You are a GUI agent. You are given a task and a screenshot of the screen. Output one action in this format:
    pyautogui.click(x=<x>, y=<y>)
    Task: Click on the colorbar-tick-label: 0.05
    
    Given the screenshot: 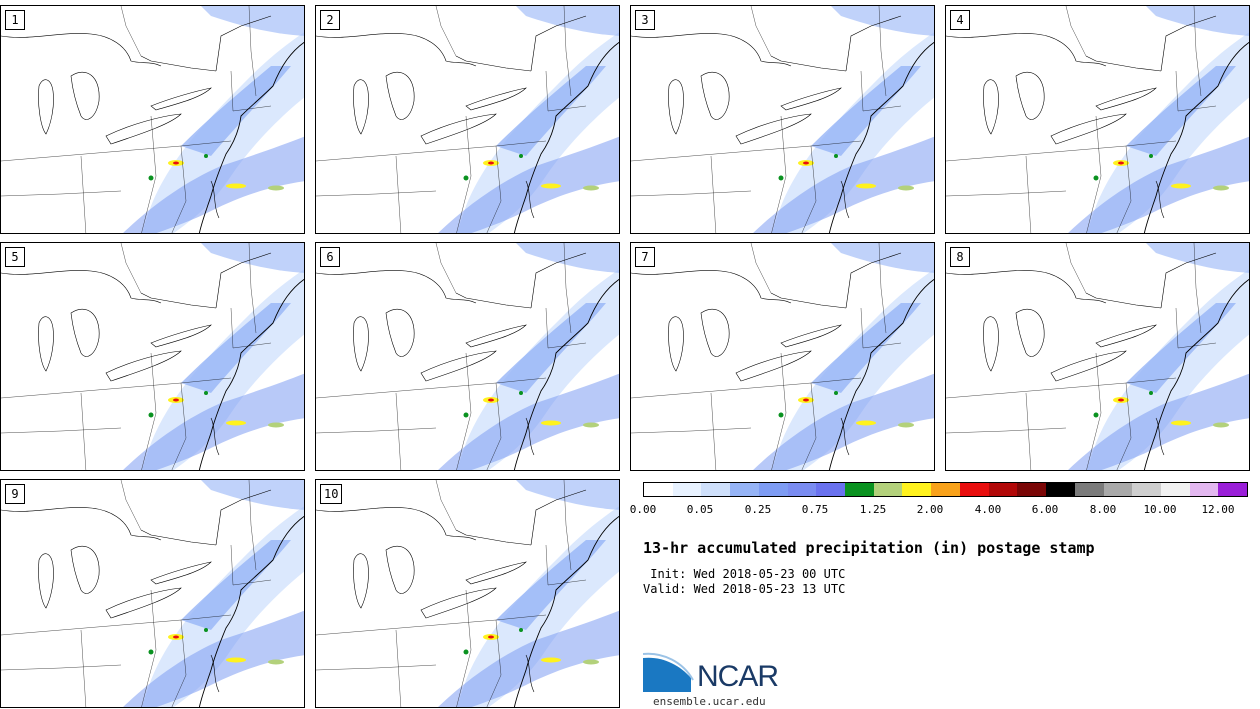 What is the action you would take?
    pyautogui.click(x=700, y=509)
    